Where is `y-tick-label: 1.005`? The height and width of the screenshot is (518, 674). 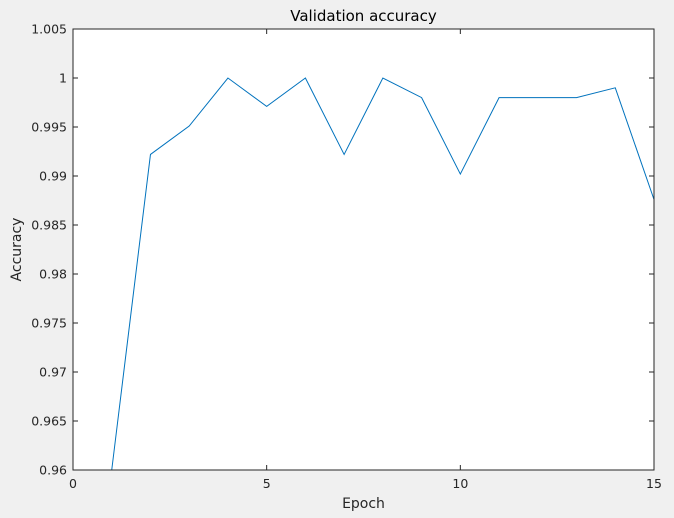
y-tick-label: 1.005 is located at coordinates (49, 29).